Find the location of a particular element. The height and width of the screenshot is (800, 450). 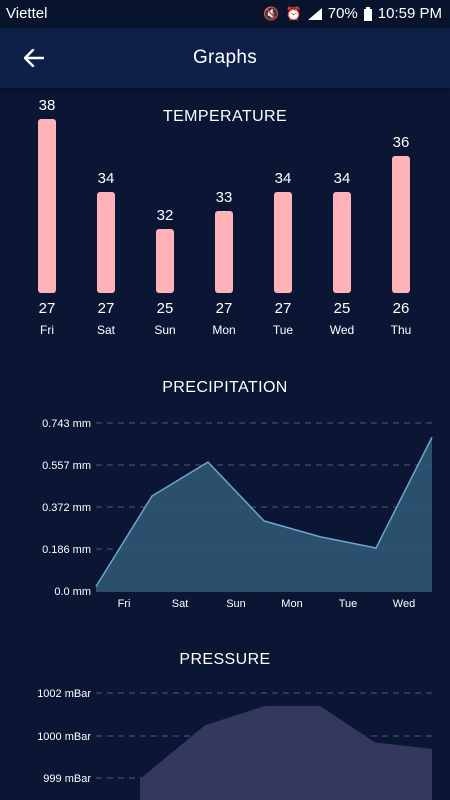

temperature-day-label: Wed is located at coordinates (342, 330).